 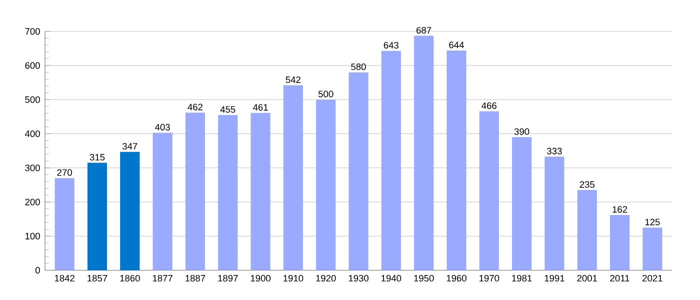 I want to click on data-label: 125, so click(x=652, y=222).